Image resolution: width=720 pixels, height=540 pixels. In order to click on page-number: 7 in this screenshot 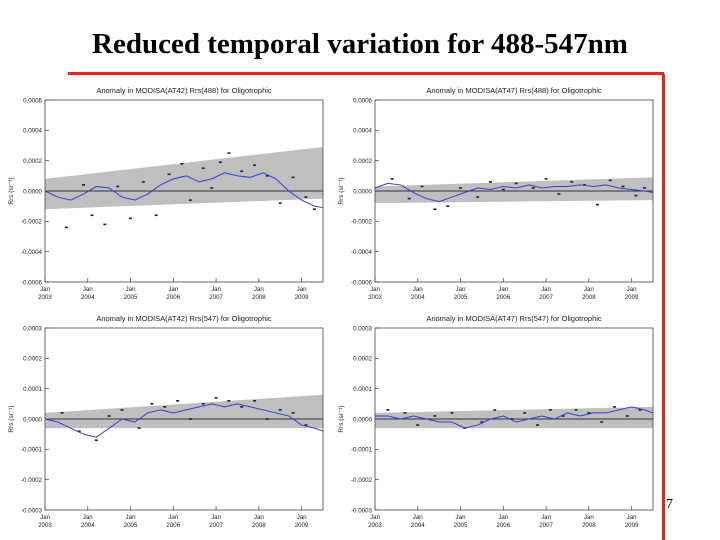, I will do `click(669, 504)`.